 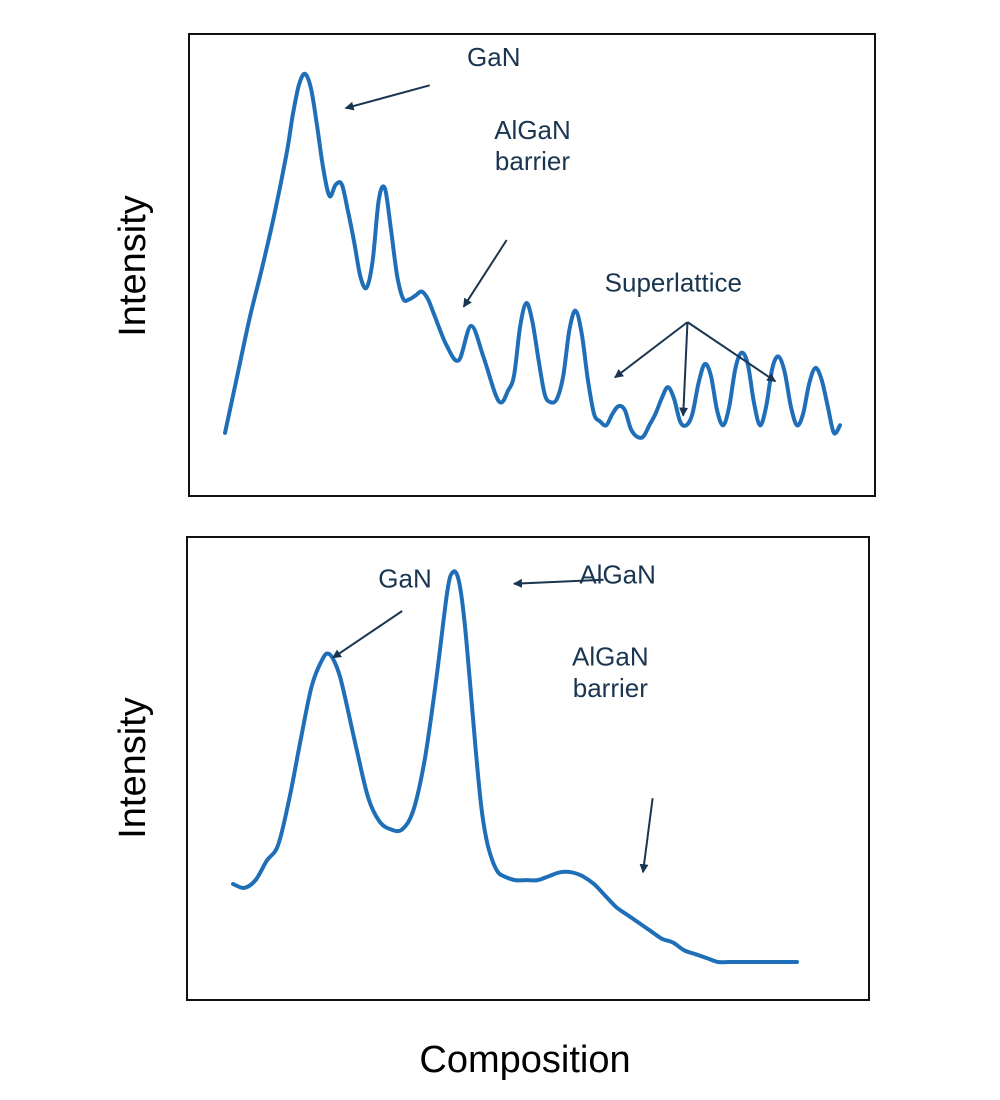 I want to click on bottom-chart-y-axis-title: Intensity, so click(x=133, y=768).